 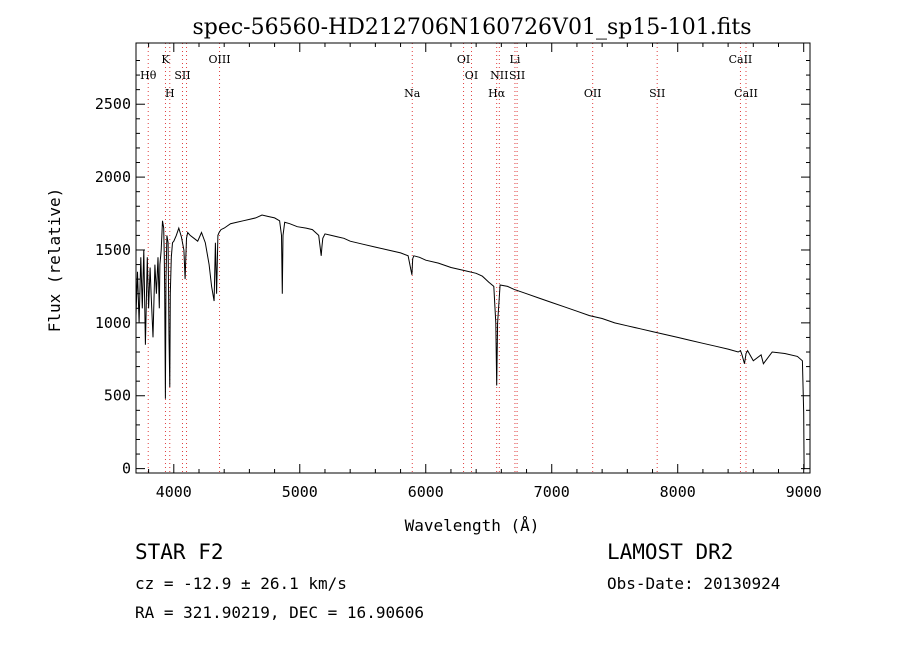 What do you see at coordinates (219, 59) in the screenshot?
I see `line-marker-label: OIII` at bounding box center [219, 59].